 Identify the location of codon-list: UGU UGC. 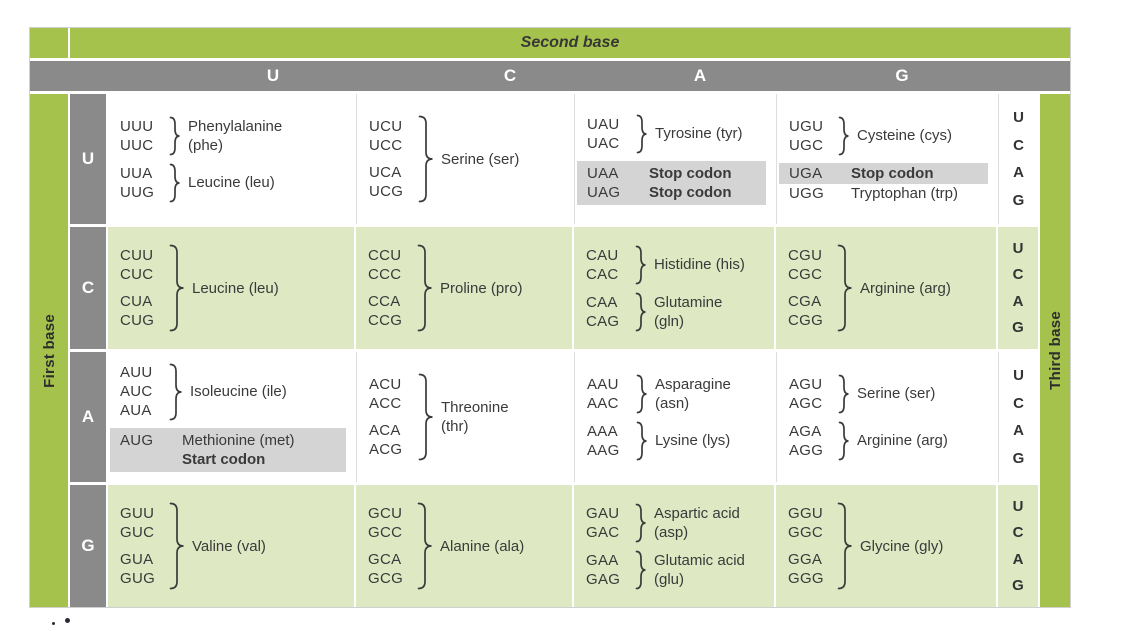
(810, 136).